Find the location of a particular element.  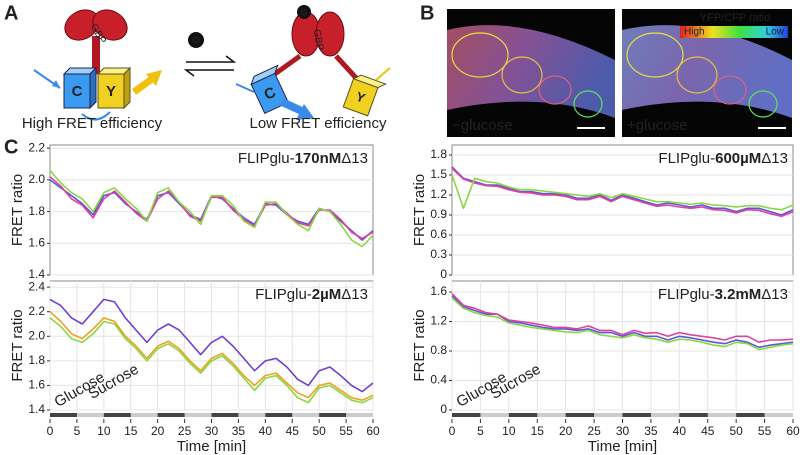

cell-image: +glucose YFP/CFP ratio High Low is located at coordinates (707, 73).